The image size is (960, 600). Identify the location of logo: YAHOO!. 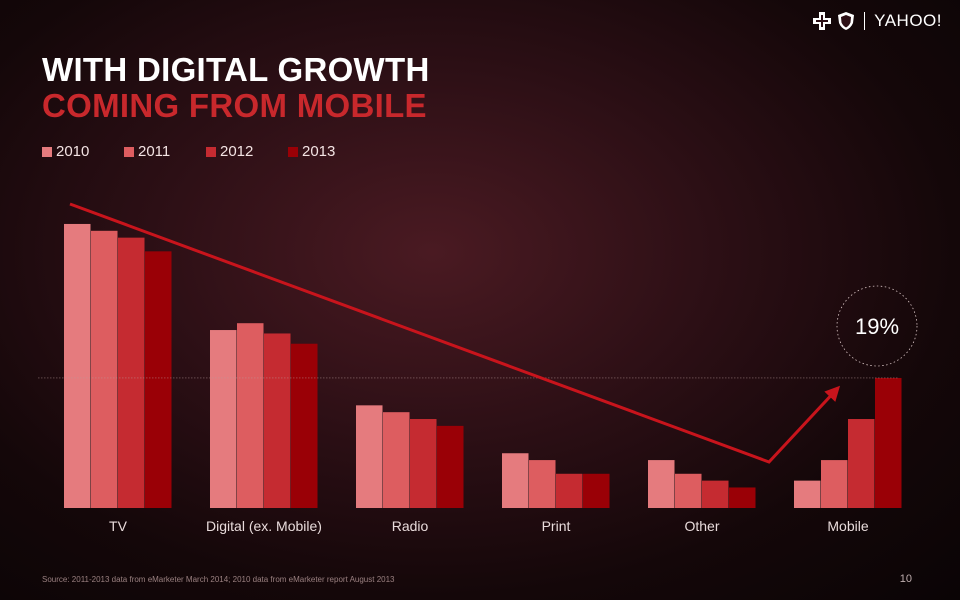
(877, 21).